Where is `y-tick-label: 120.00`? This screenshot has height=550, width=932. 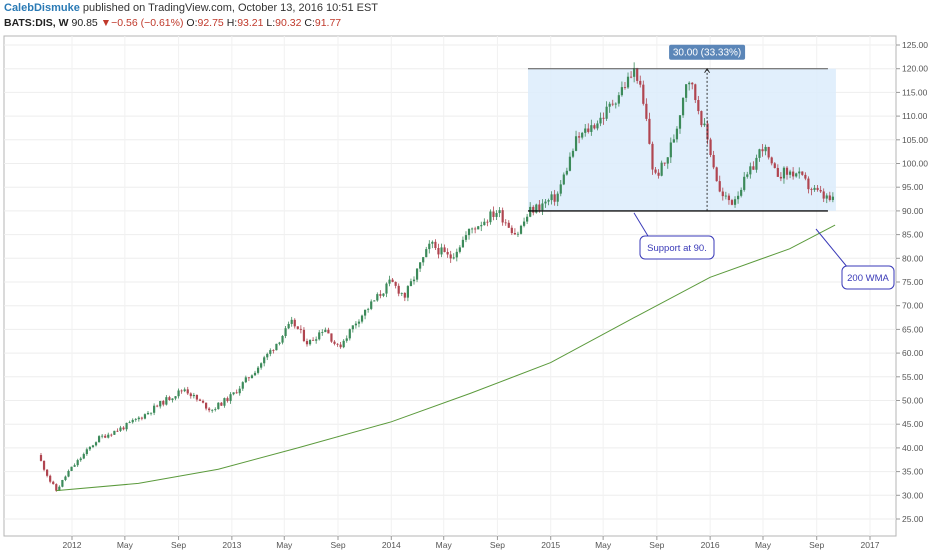 y-tick-label: 120.00 is located at coordinates (915, 69).